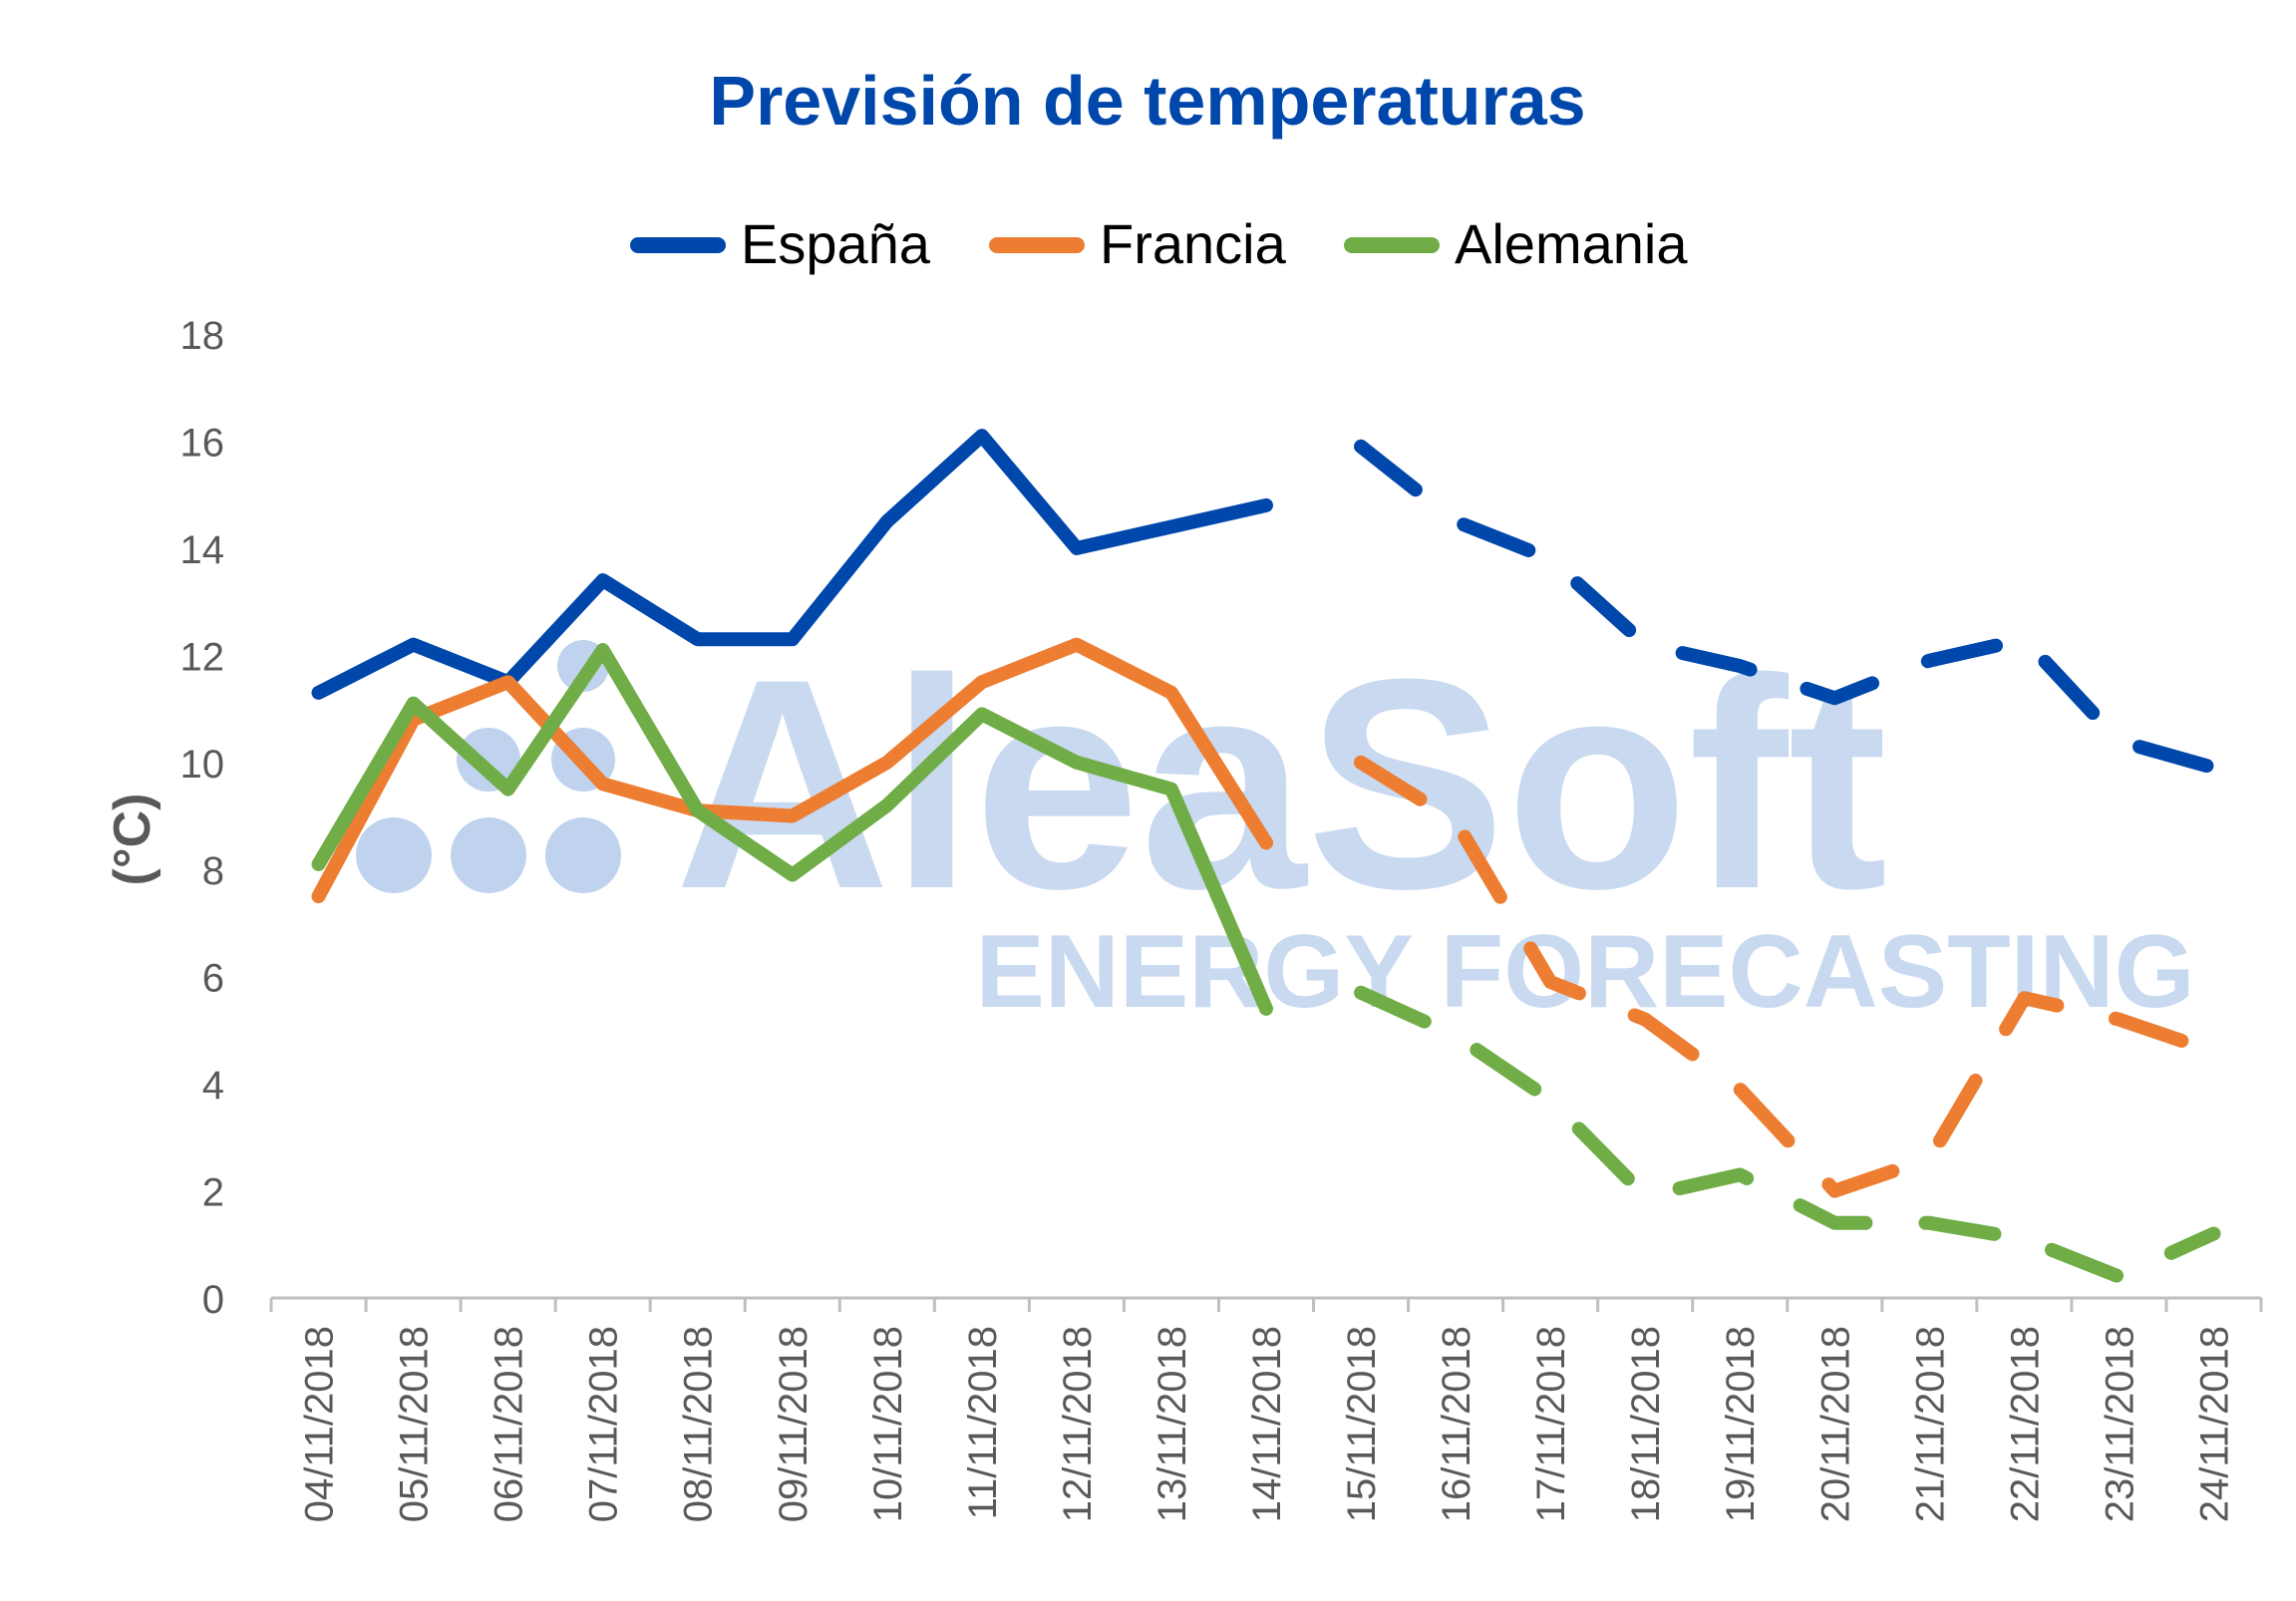  I want to click on y-tick-label: 4, so click(213, 1086).